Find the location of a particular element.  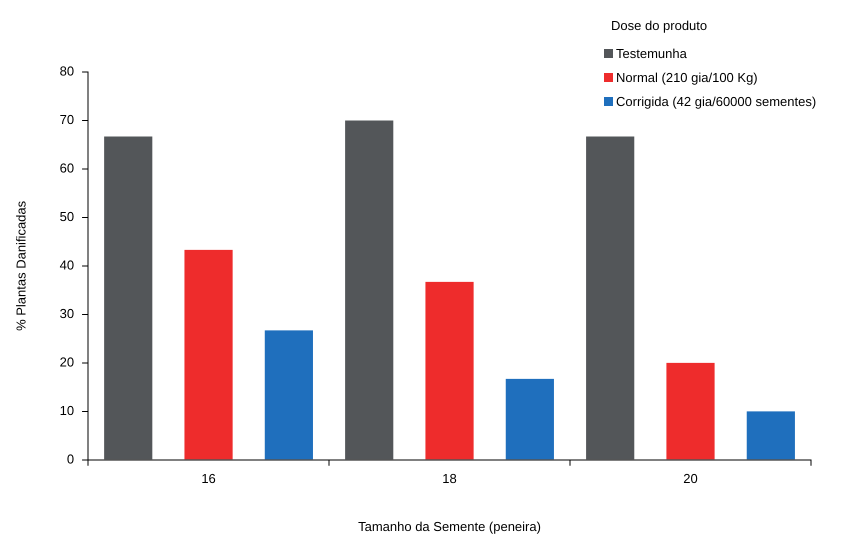

y-tick-label: 50 is located at coordinates (67, 216).